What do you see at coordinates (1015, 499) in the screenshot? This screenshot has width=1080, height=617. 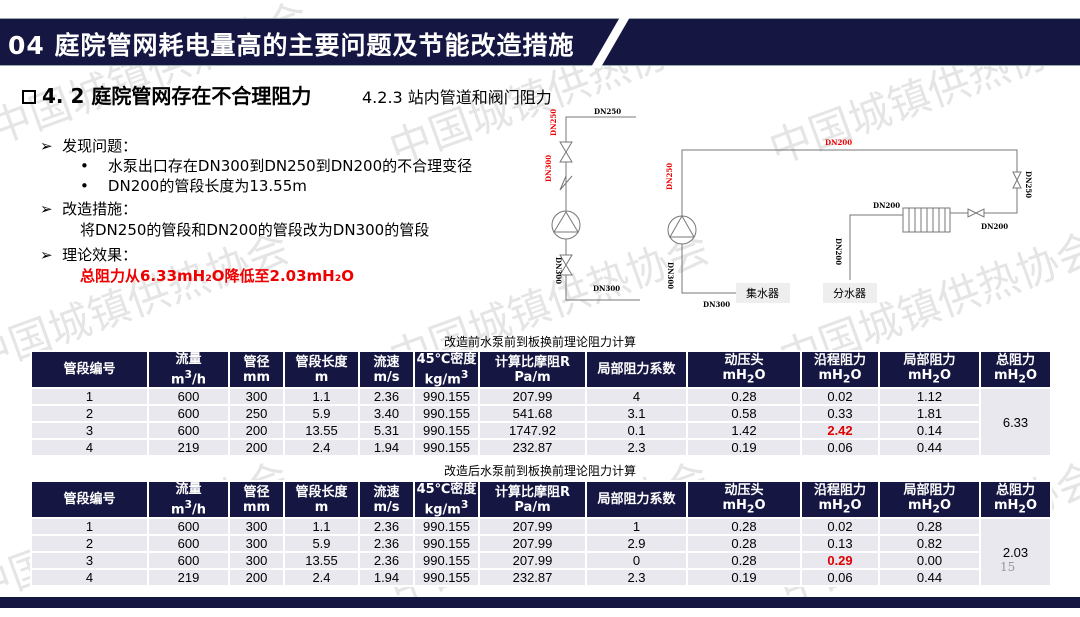 I see `column-header: 总阻力 mH2O` at bounding box center [1015, 499].